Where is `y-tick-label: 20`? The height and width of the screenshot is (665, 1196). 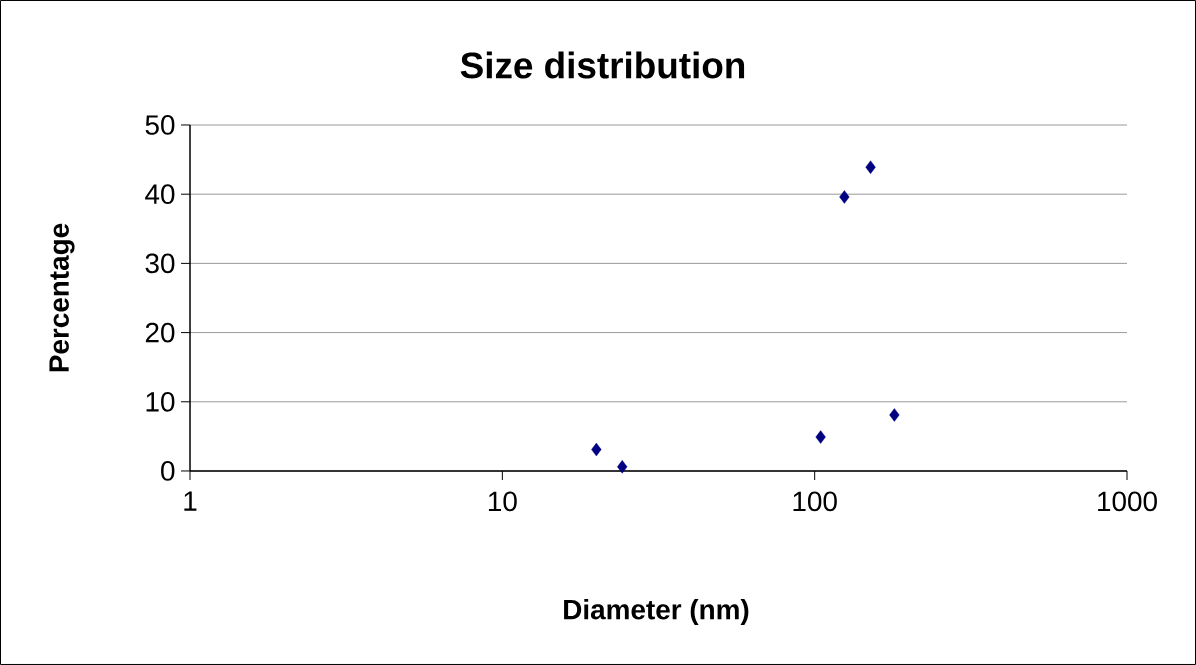 y-tick-label: 20 is located at coordinates (160, 332).